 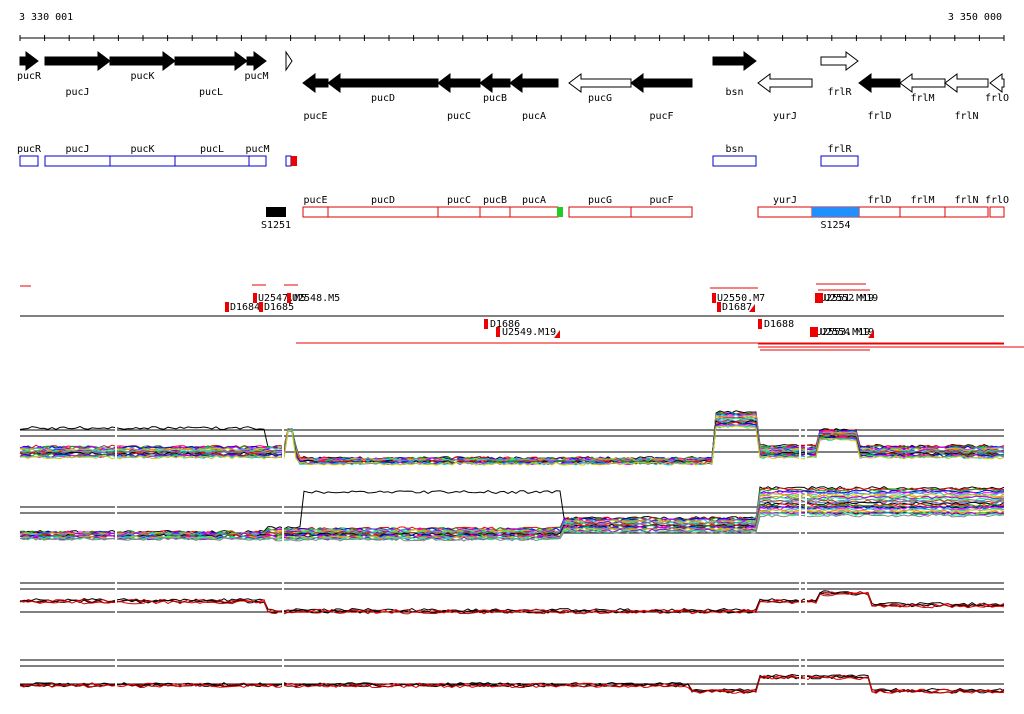 I want to click on reverse-unit-label-frlD: frlD, so click(x=879, y=200).